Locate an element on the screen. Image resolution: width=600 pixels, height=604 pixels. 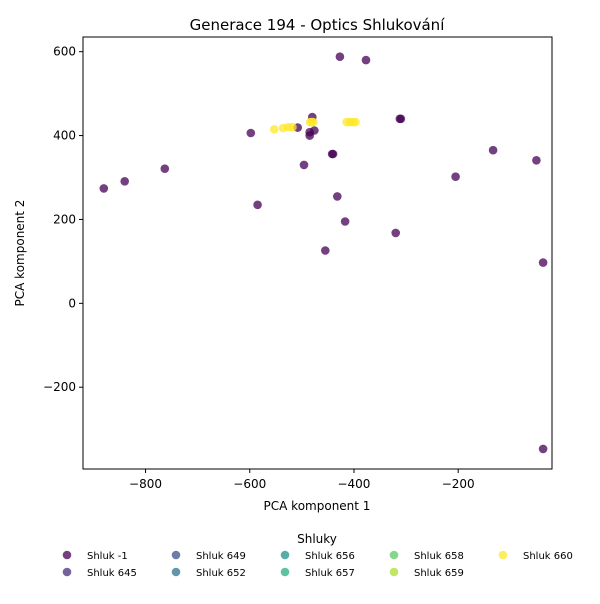
legend-label: Shluk 645 is located at coordinates (112, 573).